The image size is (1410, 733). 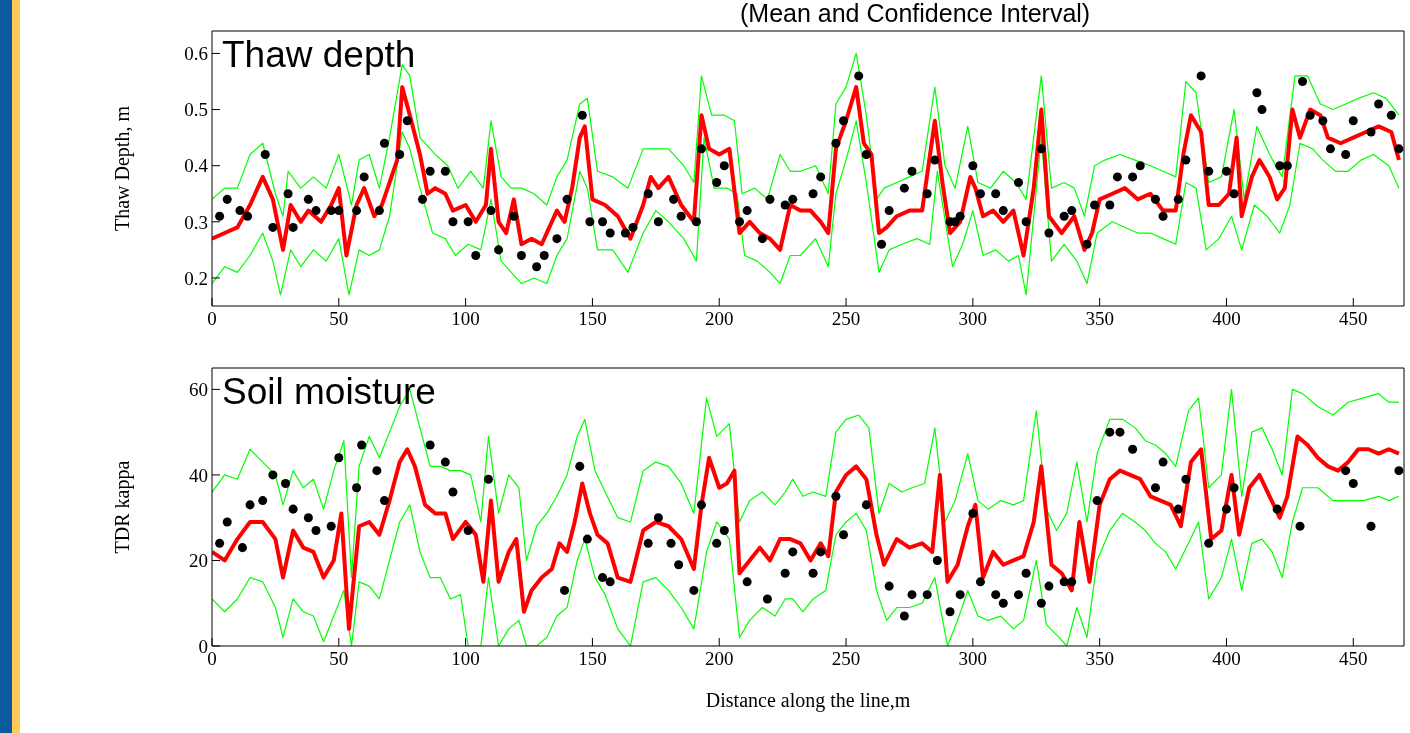 I want to click on y-tick-label: 0.3, so click(x=196, y=222).